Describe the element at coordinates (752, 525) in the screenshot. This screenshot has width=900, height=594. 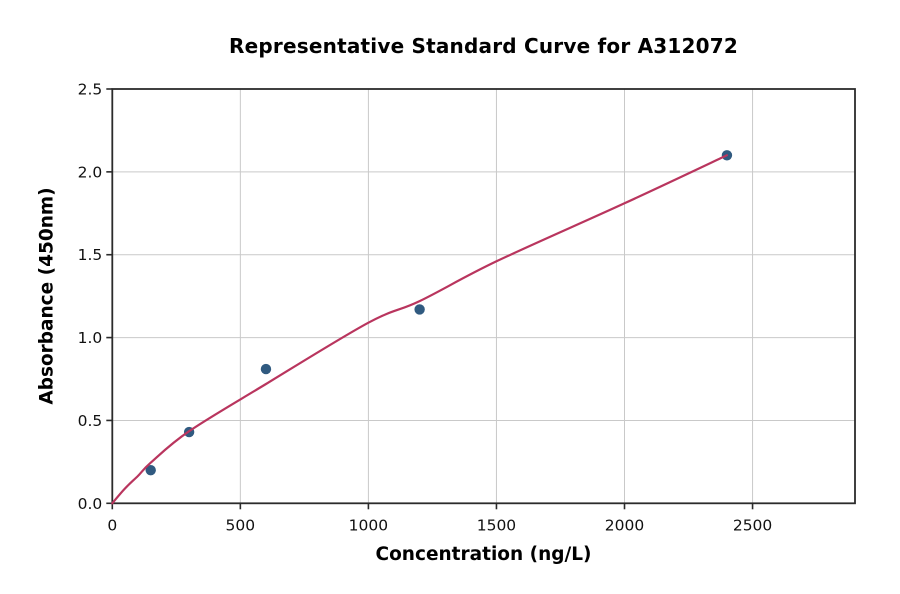
I see `x-tick-label: 2500` at that location.